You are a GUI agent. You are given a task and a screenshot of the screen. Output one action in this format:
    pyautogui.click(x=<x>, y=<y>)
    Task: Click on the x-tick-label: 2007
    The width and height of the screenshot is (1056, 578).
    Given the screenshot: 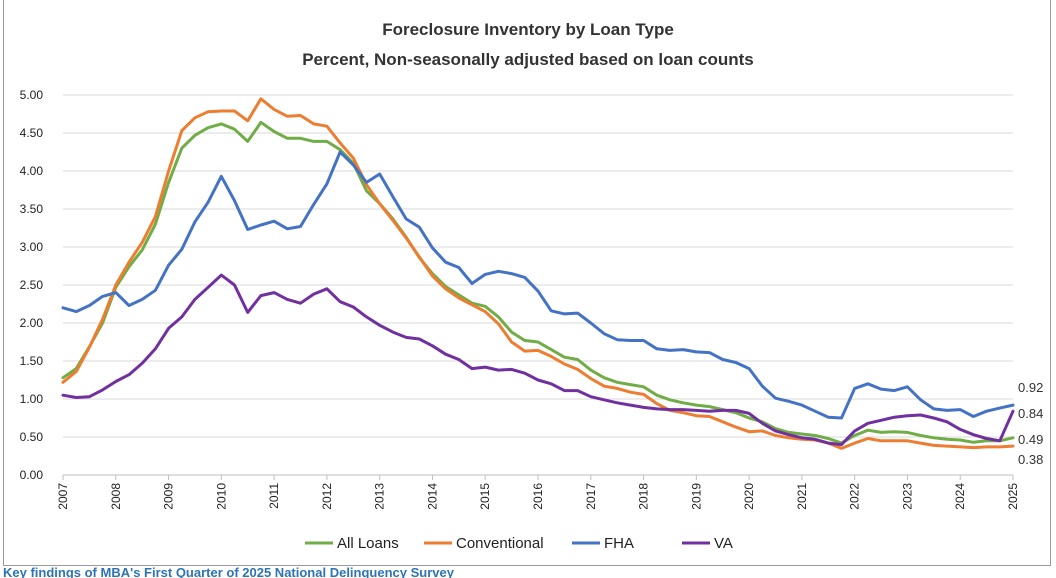 What is the action you would take?
    pyautogui.click(x=63, y=496)
    